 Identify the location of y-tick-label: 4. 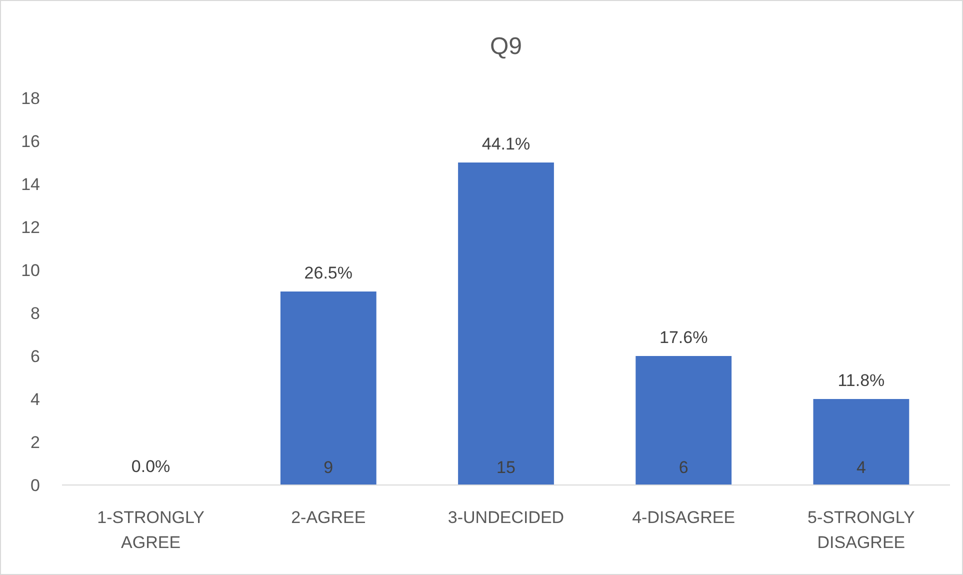
(35, 399).